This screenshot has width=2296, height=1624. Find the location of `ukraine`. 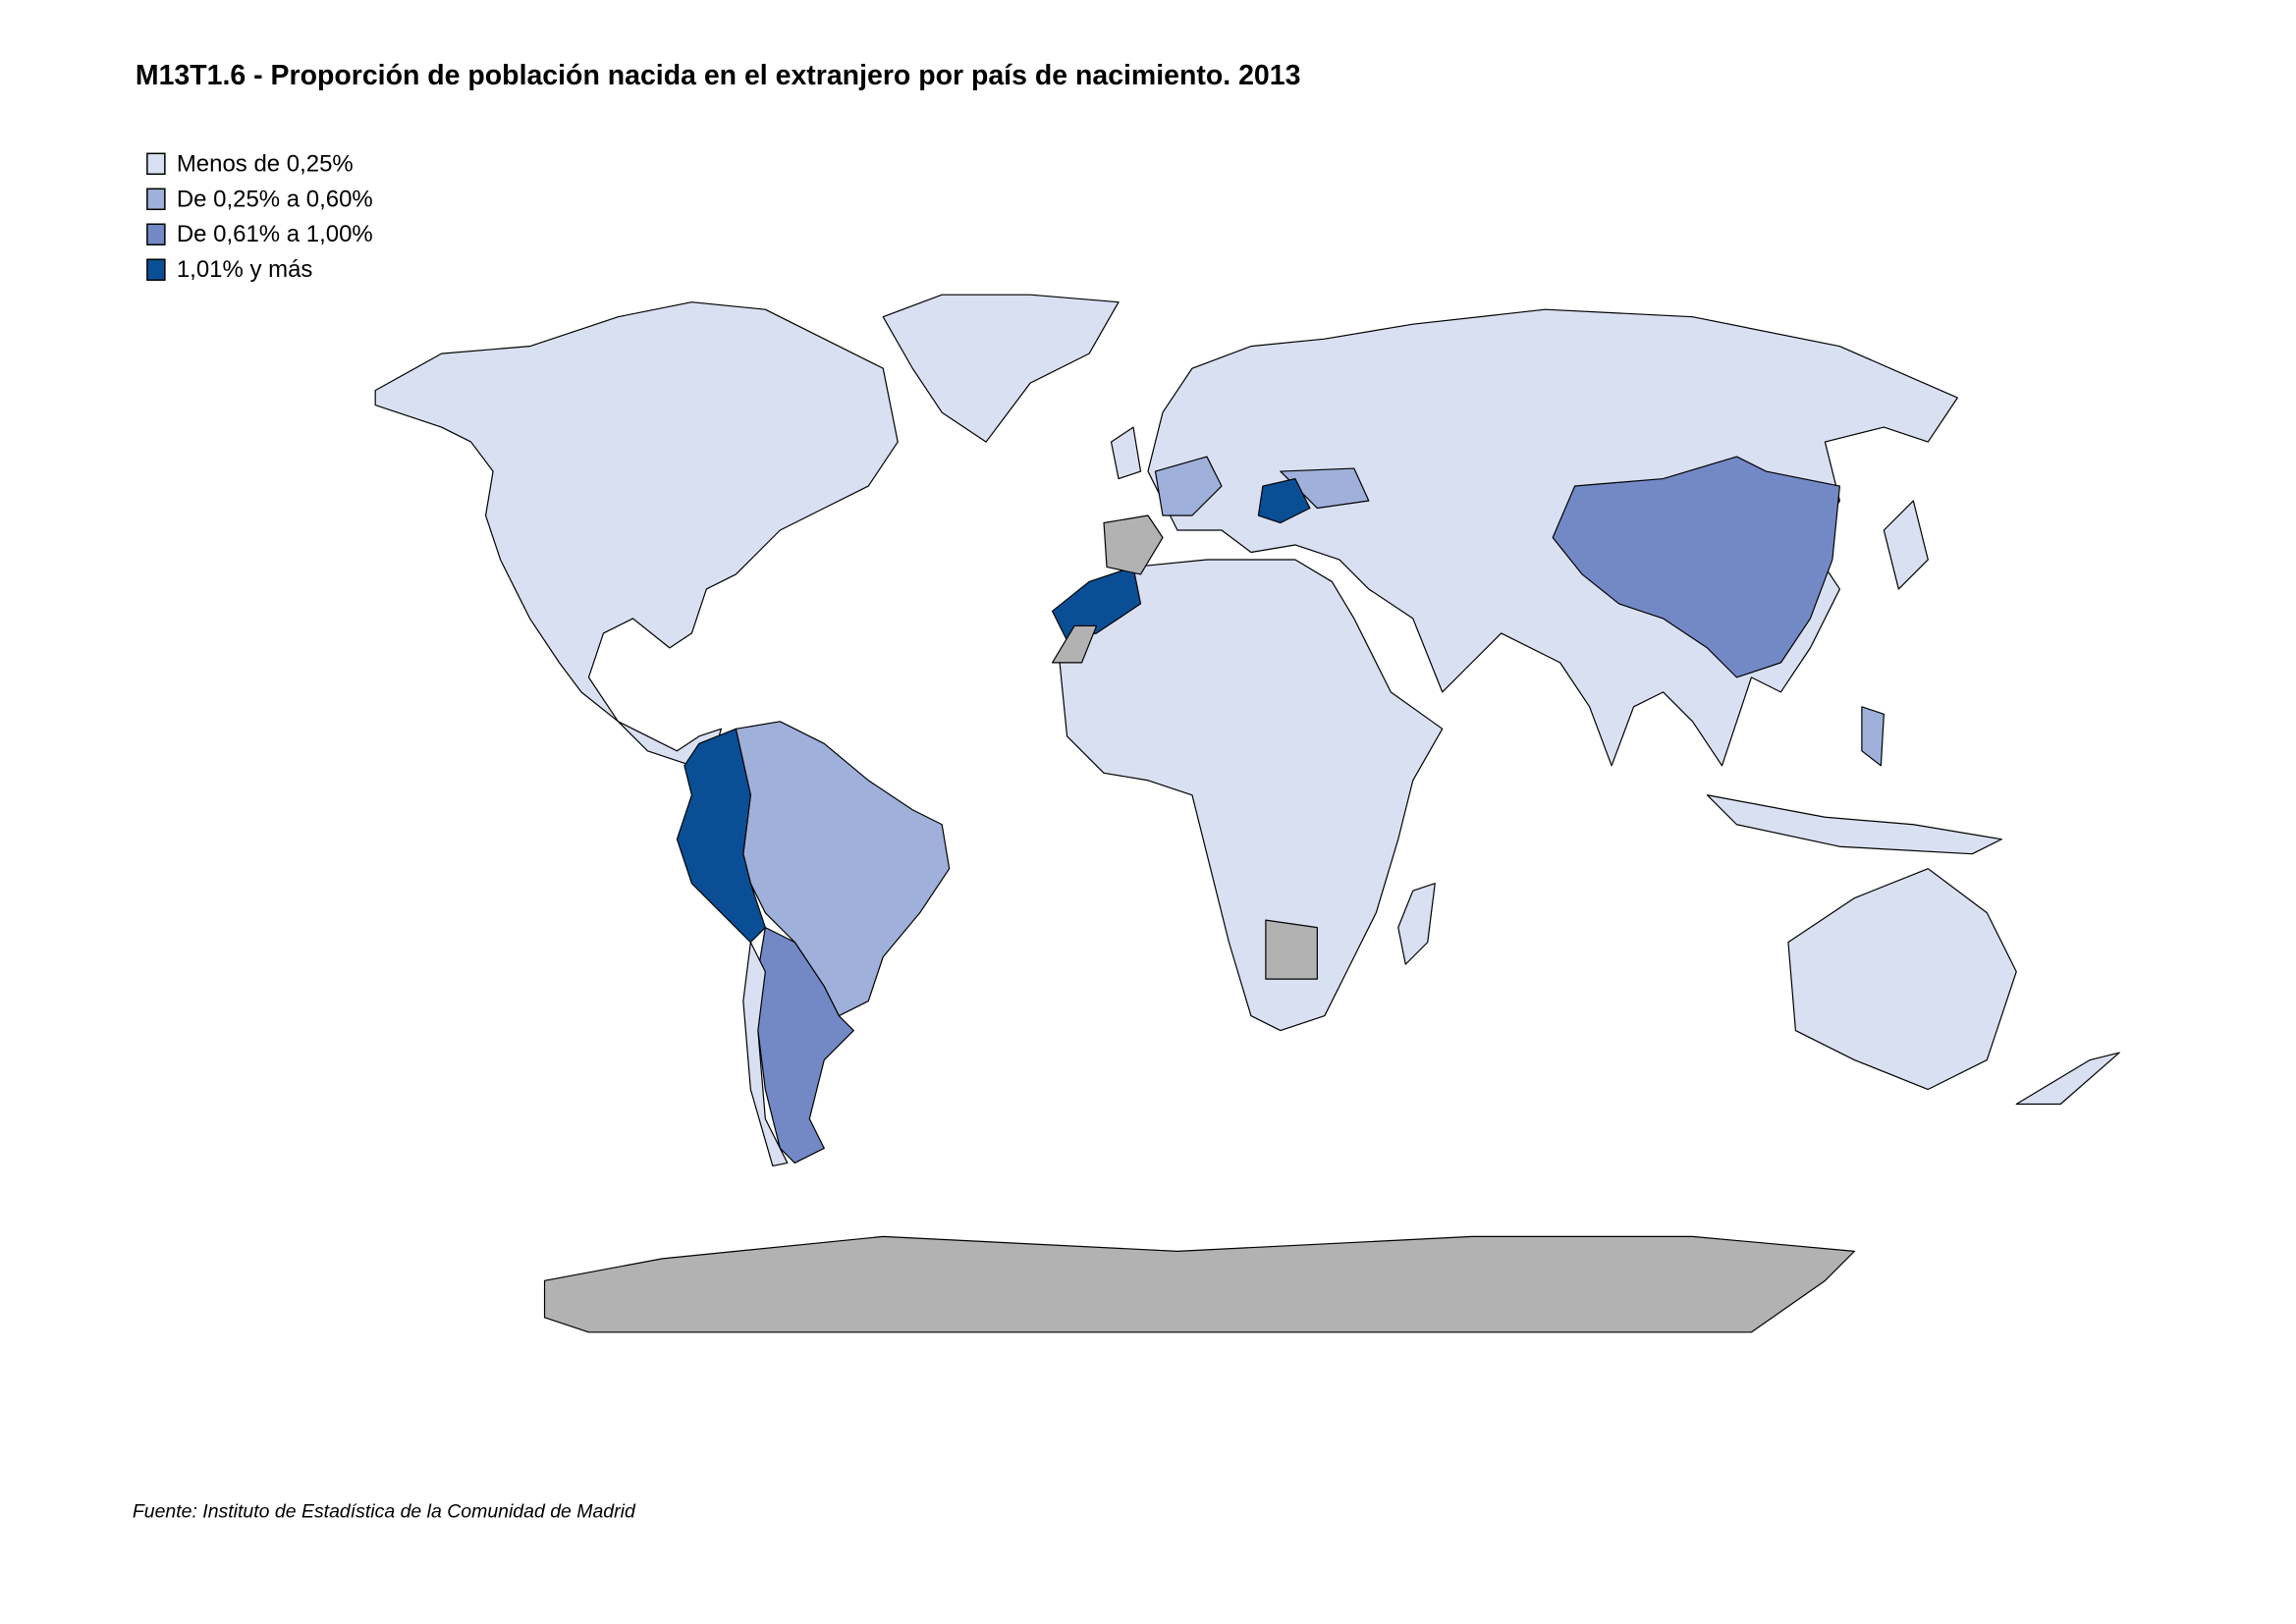

ukraine is located at coordinates (1325, 488).